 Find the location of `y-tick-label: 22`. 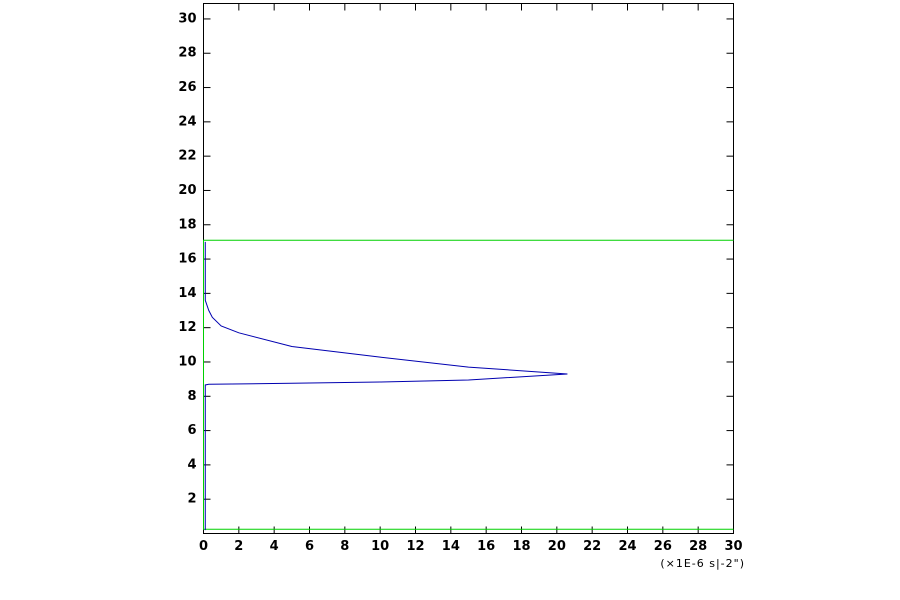

y-tick-label: 22 is located at coordinates (187, 156).